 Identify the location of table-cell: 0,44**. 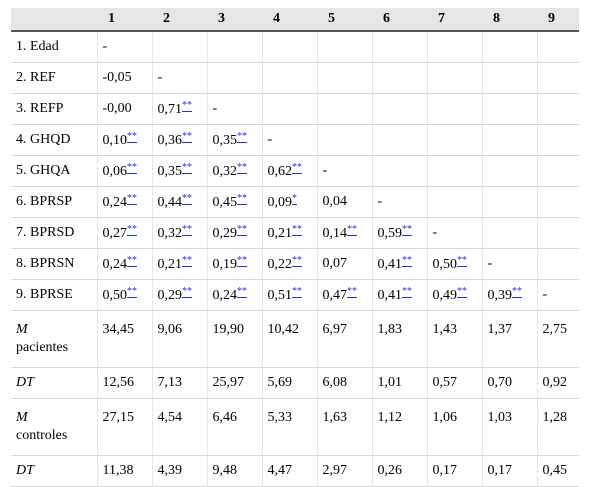
(180, 202).